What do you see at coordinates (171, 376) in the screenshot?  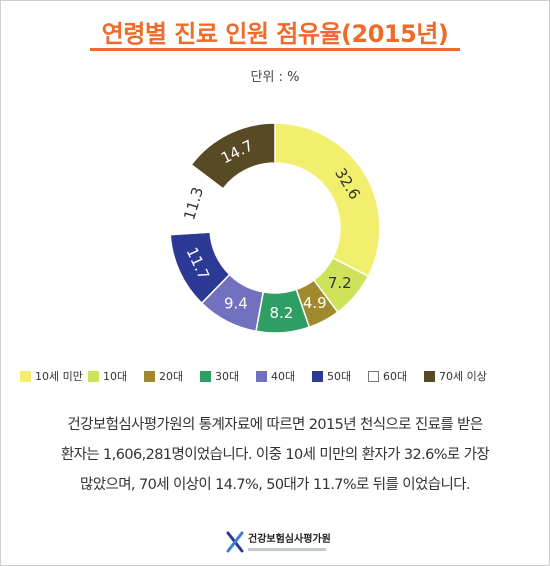 I see `legend-label: 20대` at bounding box center [171, 376].